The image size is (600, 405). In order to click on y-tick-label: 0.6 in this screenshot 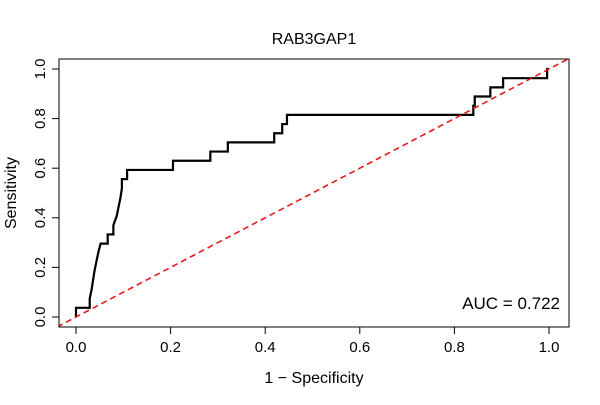, I will do `click(40, 168)`.